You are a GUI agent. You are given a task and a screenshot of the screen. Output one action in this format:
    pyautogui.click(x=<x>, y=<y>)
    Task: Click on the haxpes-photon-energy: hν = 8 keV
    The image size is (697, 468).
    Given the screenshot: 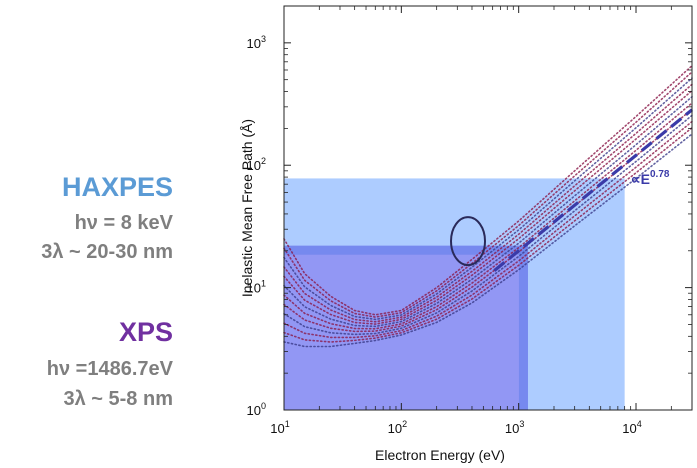 What is the action you would take?
    pyautogui.click(x=123, y=223)
    